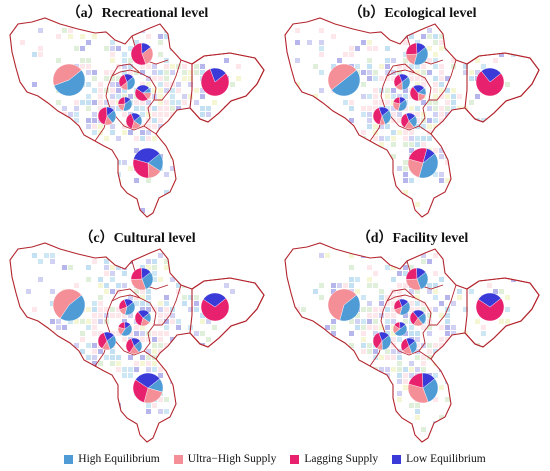  Describe the element at coordinates (406, 325) in the screenshot. I see `district-boundary` at that location.